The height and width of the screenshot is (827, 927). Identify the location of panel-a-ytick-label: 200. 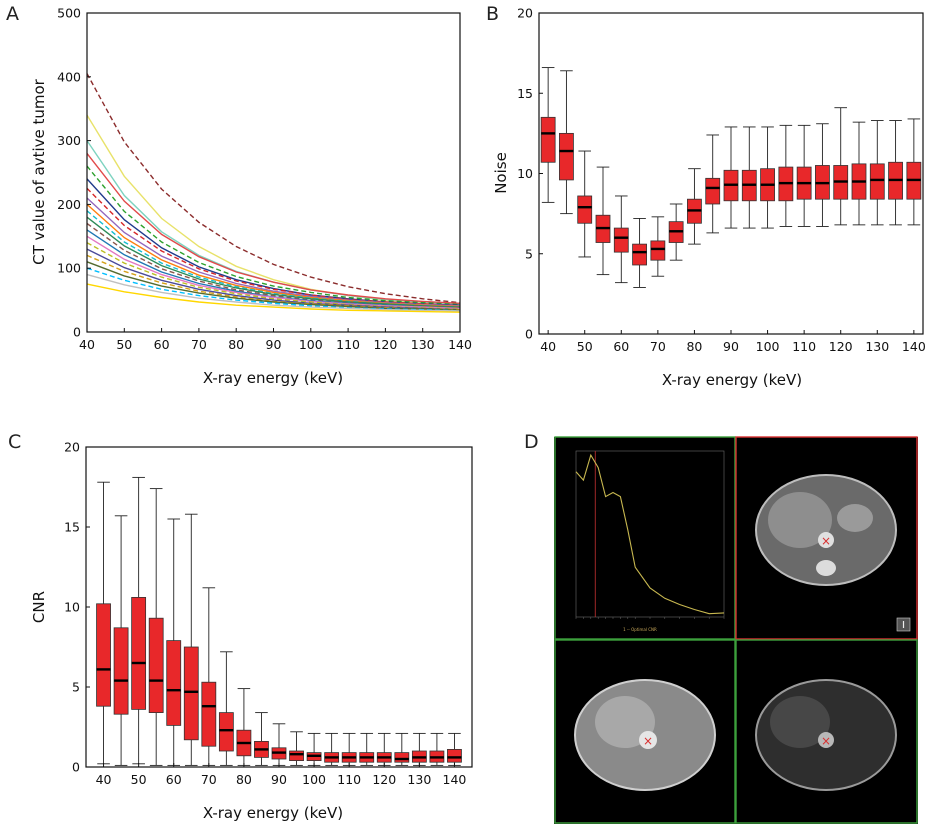
(69, 204).